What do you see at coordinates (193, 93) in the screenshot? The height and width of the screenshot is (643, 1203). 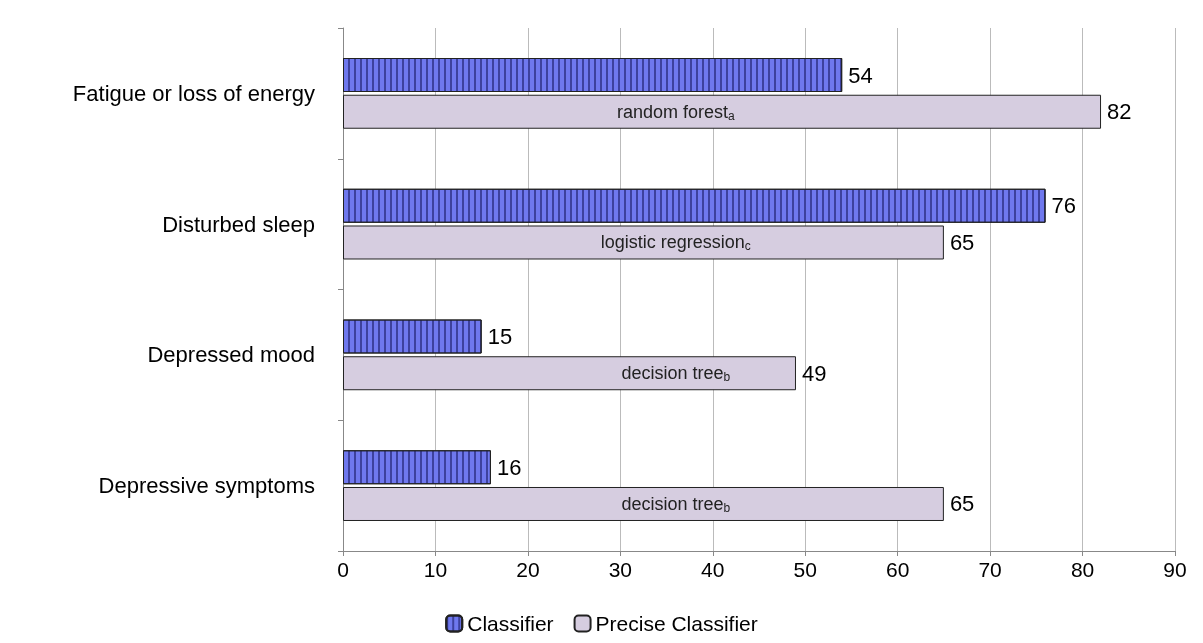 I see `y-tick-label: Fatigue or loss of energy` at bounding box center [193, 93].